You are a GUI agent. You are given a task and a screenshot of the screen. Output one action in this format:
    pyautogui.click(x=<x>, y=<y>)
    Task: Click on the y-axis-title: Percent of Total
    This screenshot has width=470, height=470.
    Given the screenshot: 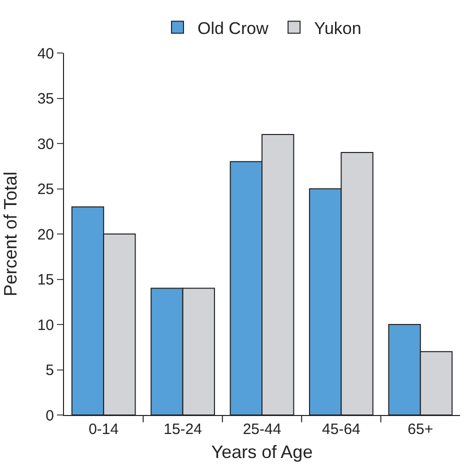 What is the action you would take?
    pyautogui.click(x=10, y=234)
    